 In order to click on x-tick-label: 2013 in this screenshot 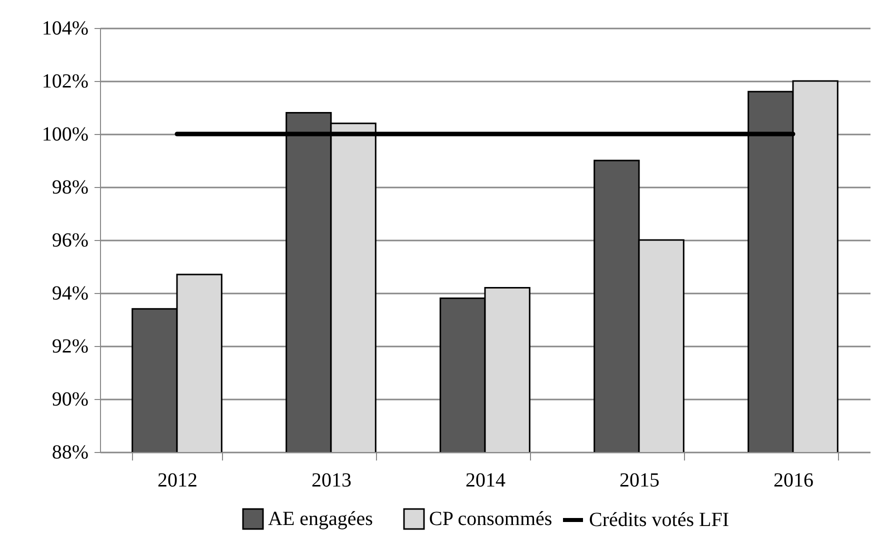, I will do `click(332, 481)`.